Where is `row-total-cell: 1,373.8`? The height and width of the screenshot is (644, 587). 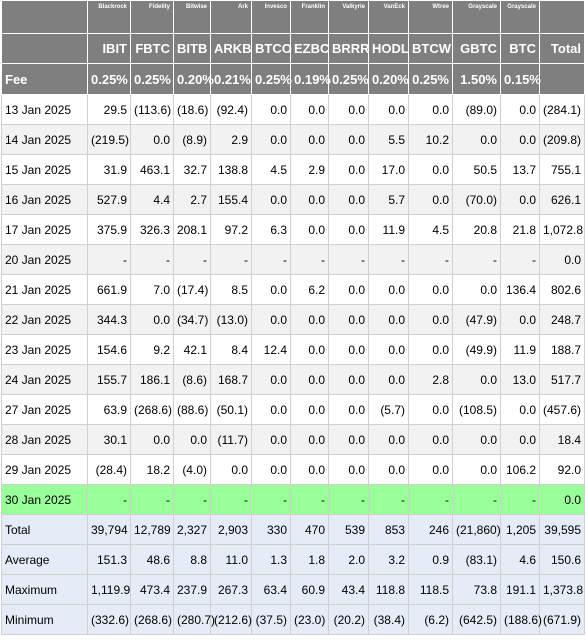 row-total-cell: 1,373.8 is located at coordinates (562, 589).